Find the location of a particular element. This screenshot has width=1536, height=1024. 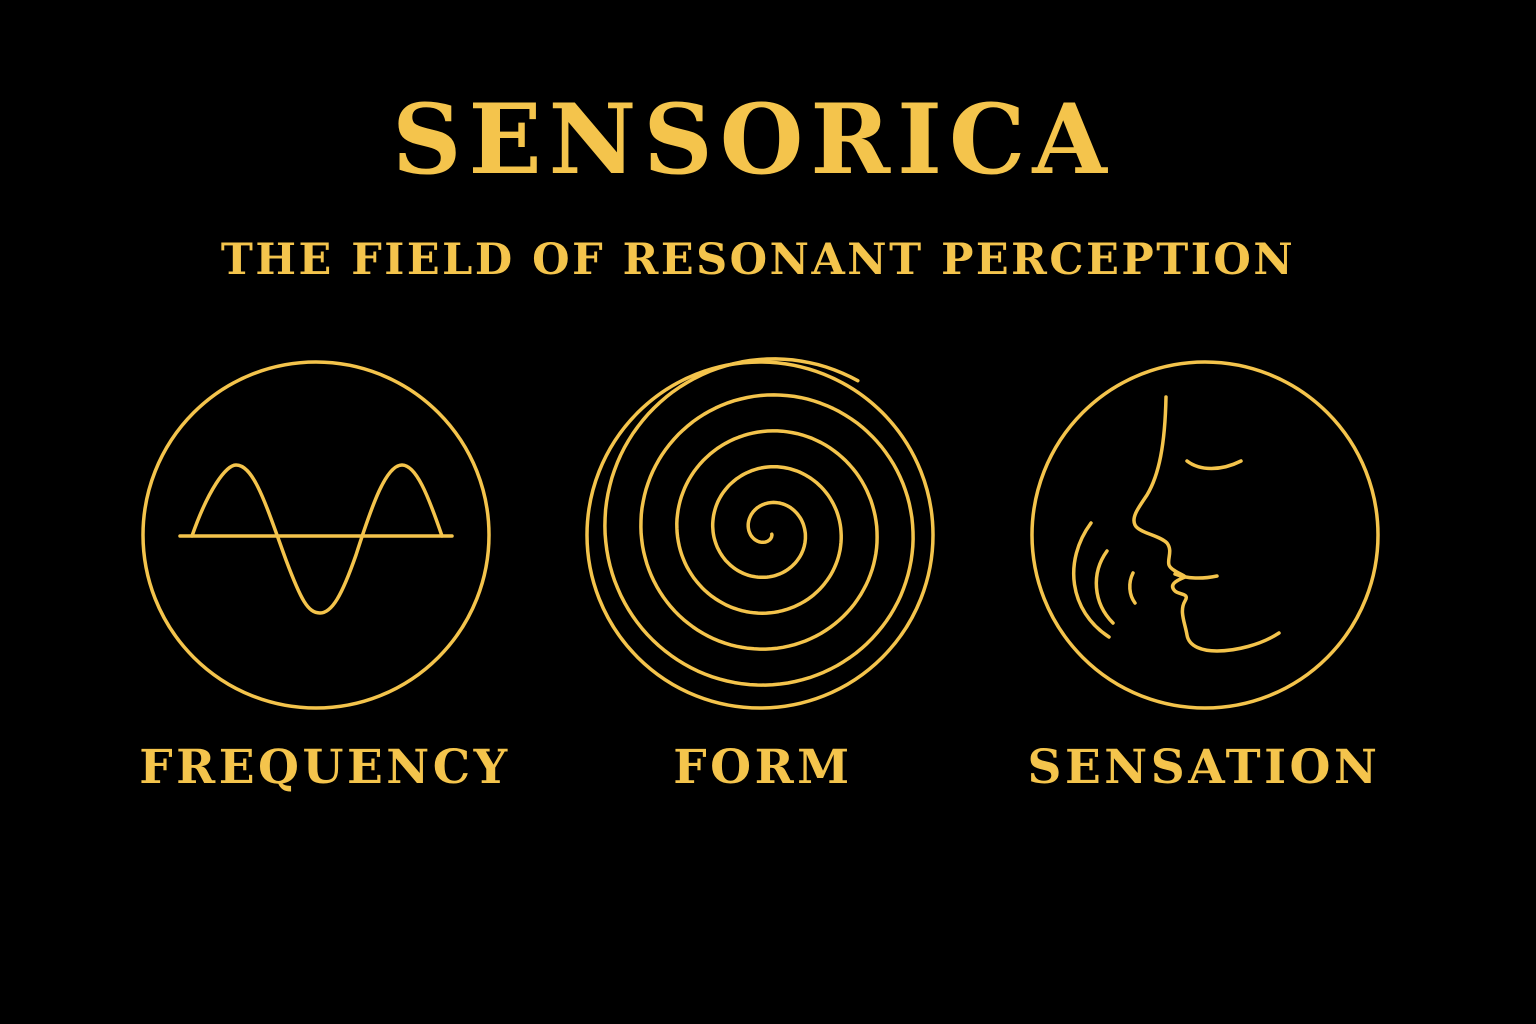

form-emblem is located at coordinates (760, 535).